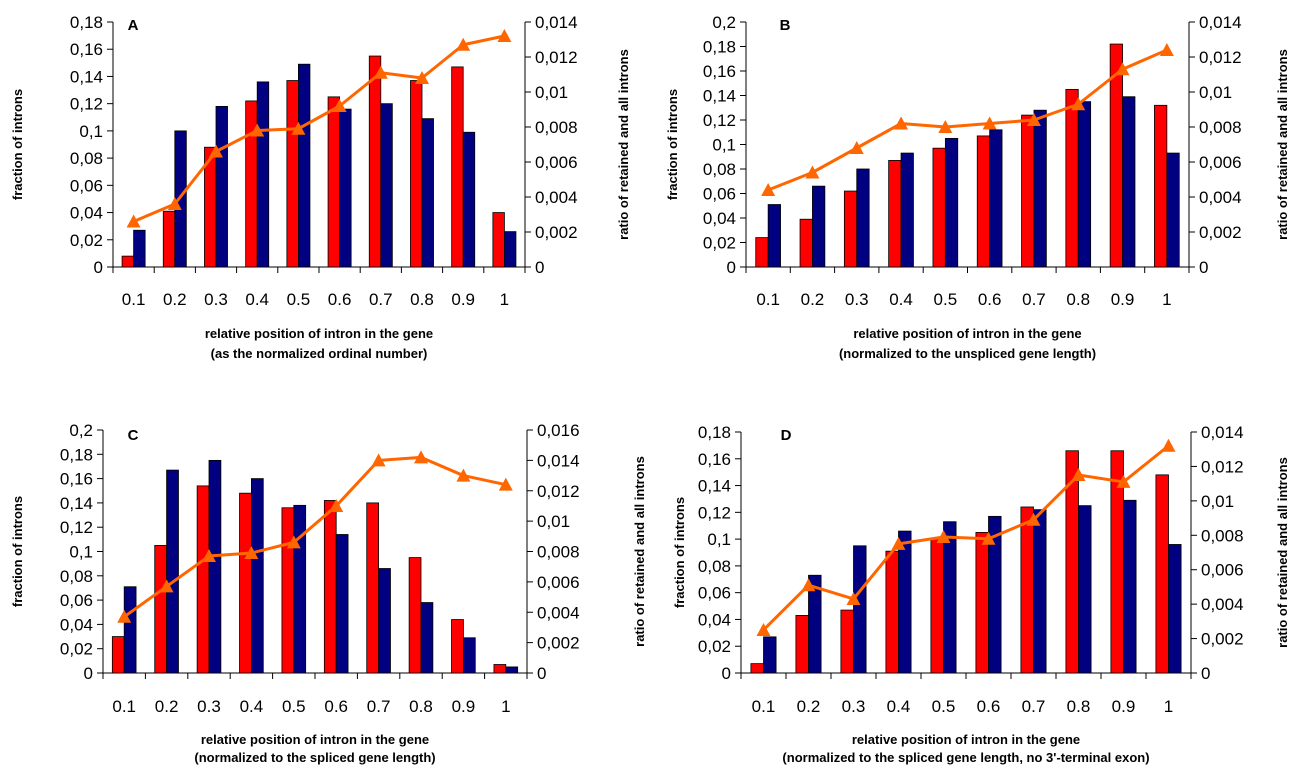 Image resolution: width=1294 pixels, height=768 pixels. What do you see at coordinates (768, 299) in the screenshot?
I see `x-tick-label: 0.1` at bounding box center [768, 299].